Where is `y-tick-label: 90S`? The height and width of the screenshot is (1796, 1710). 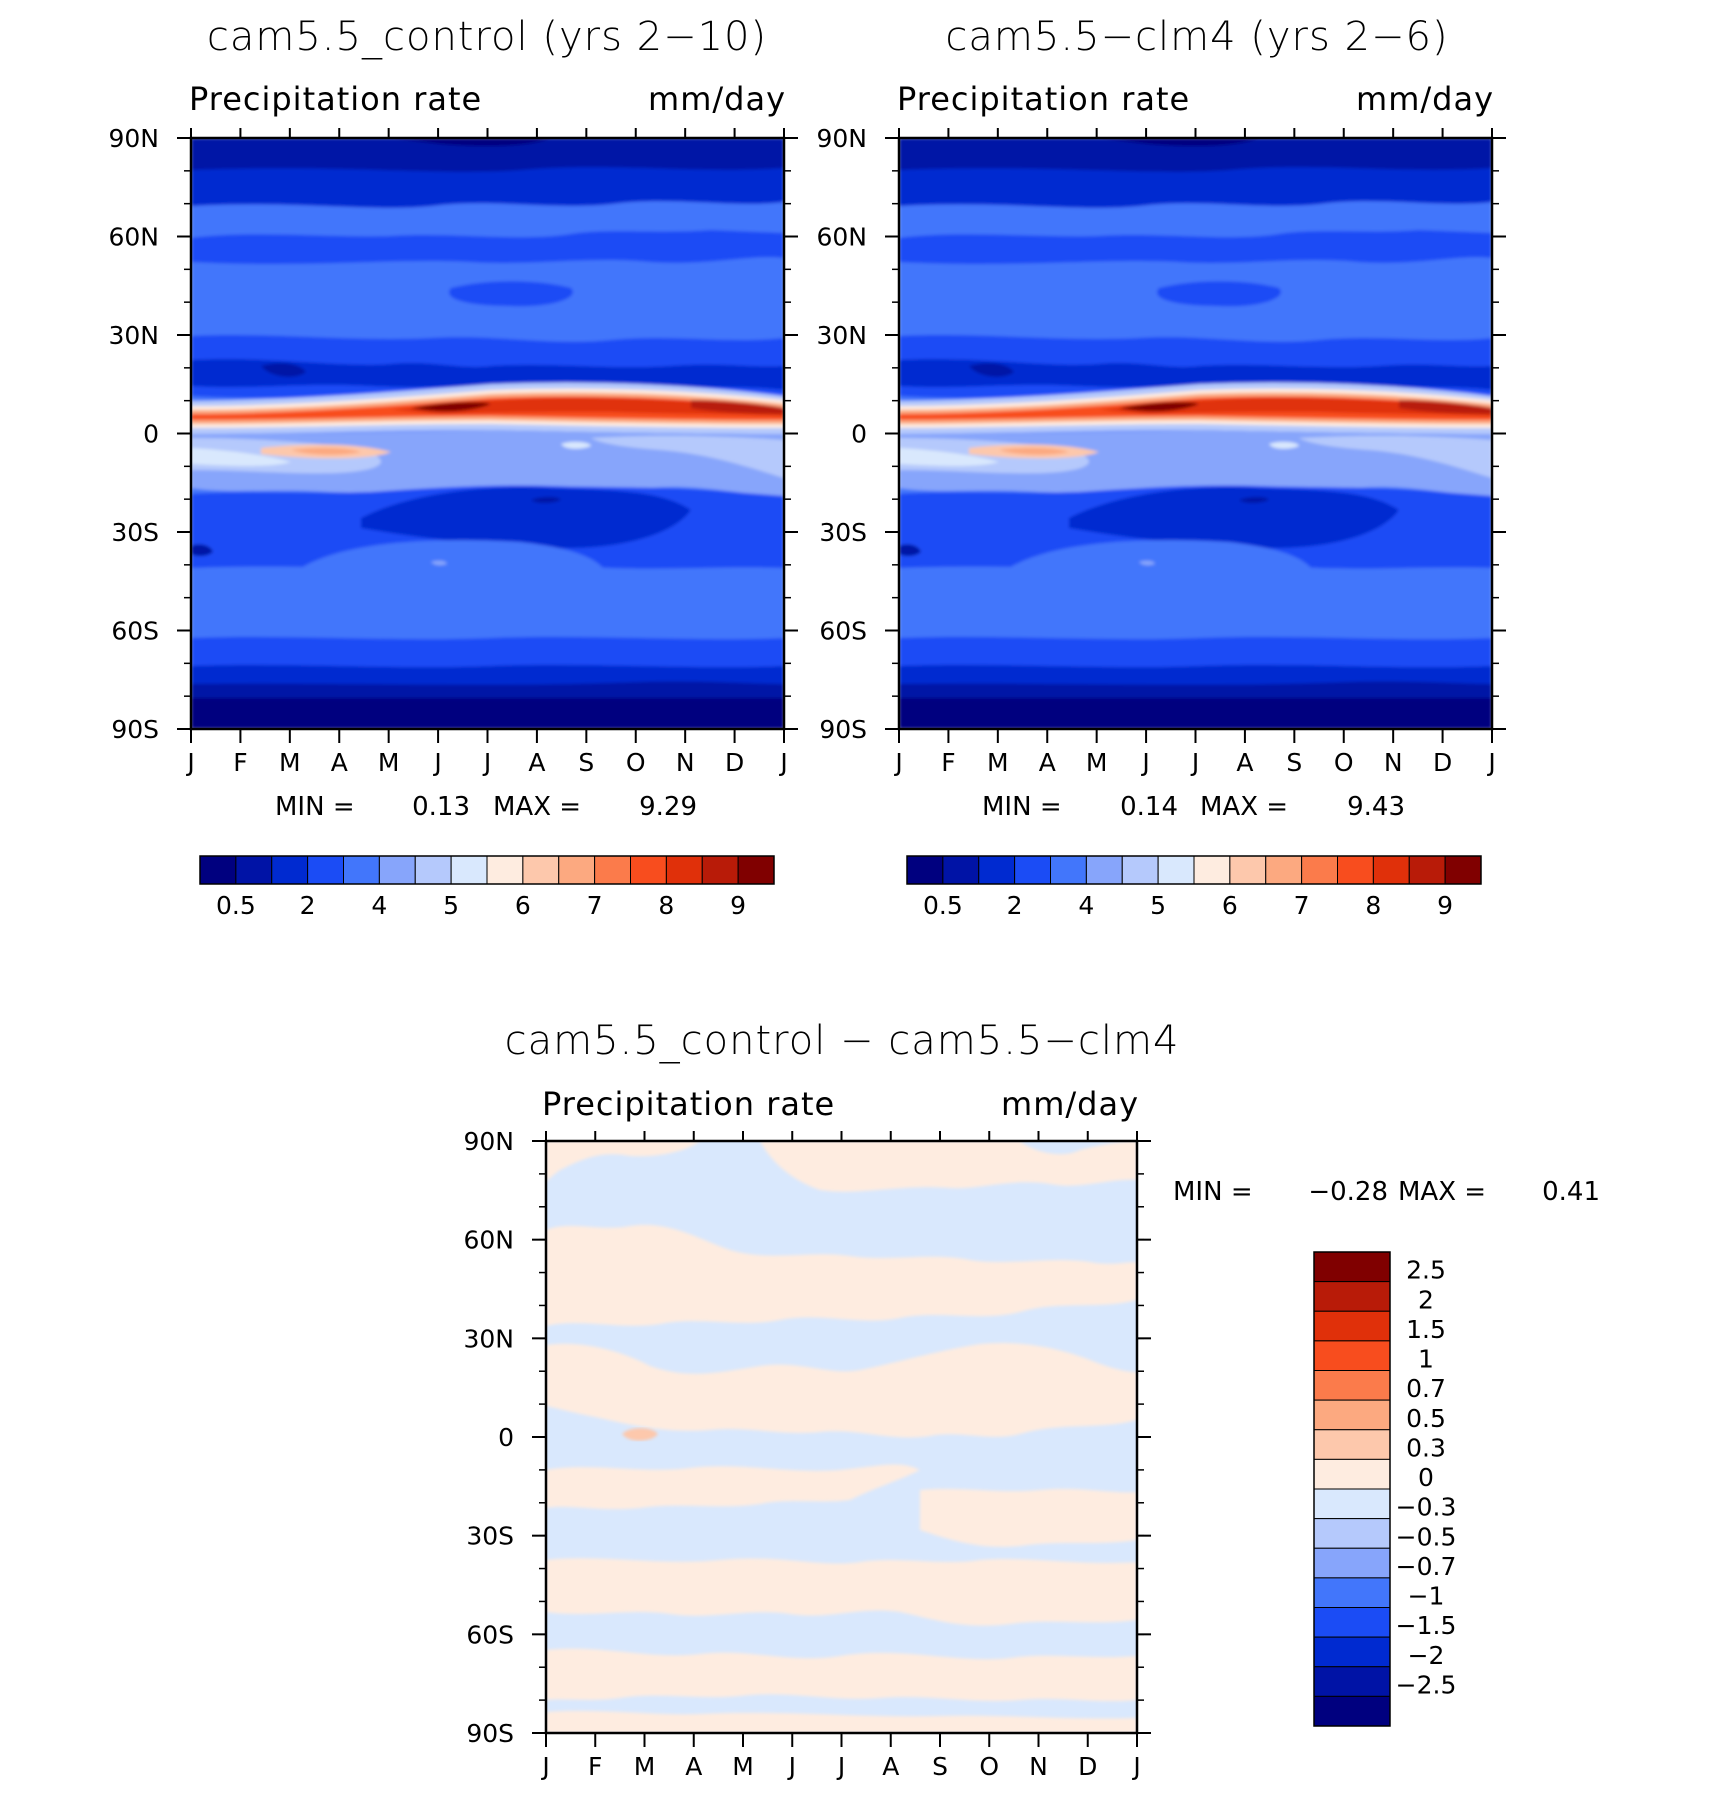 y-tick-label: 90S is located at coordinates (843, 729).